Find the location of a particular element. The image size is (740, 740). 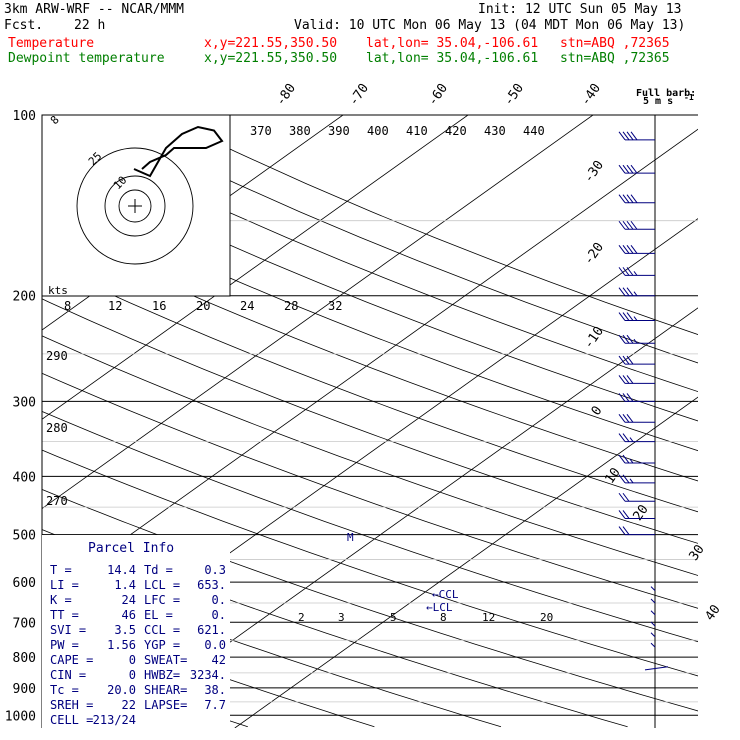

theta-label: 370 is located at coordinates (261, 131).